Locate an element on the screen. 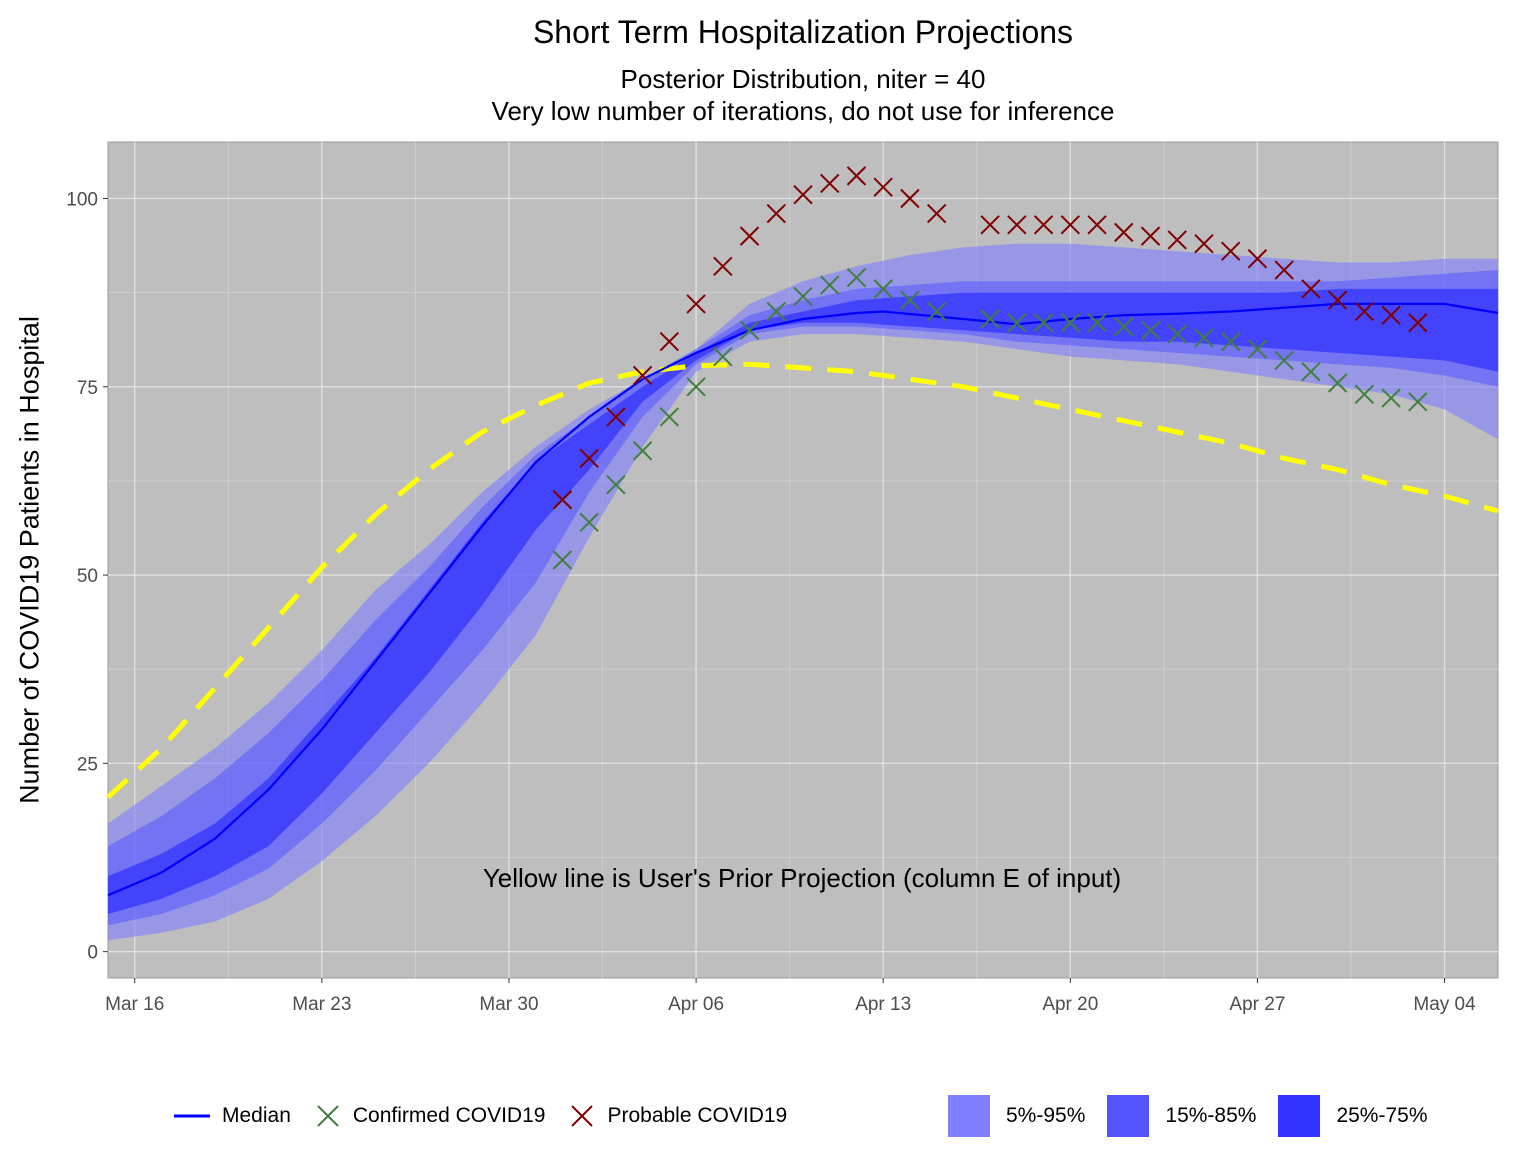 This screenshot has width=1536, height=1152. legend-item-confirmed: Confirmed COVID19 is located at coordinates (429, 1116).